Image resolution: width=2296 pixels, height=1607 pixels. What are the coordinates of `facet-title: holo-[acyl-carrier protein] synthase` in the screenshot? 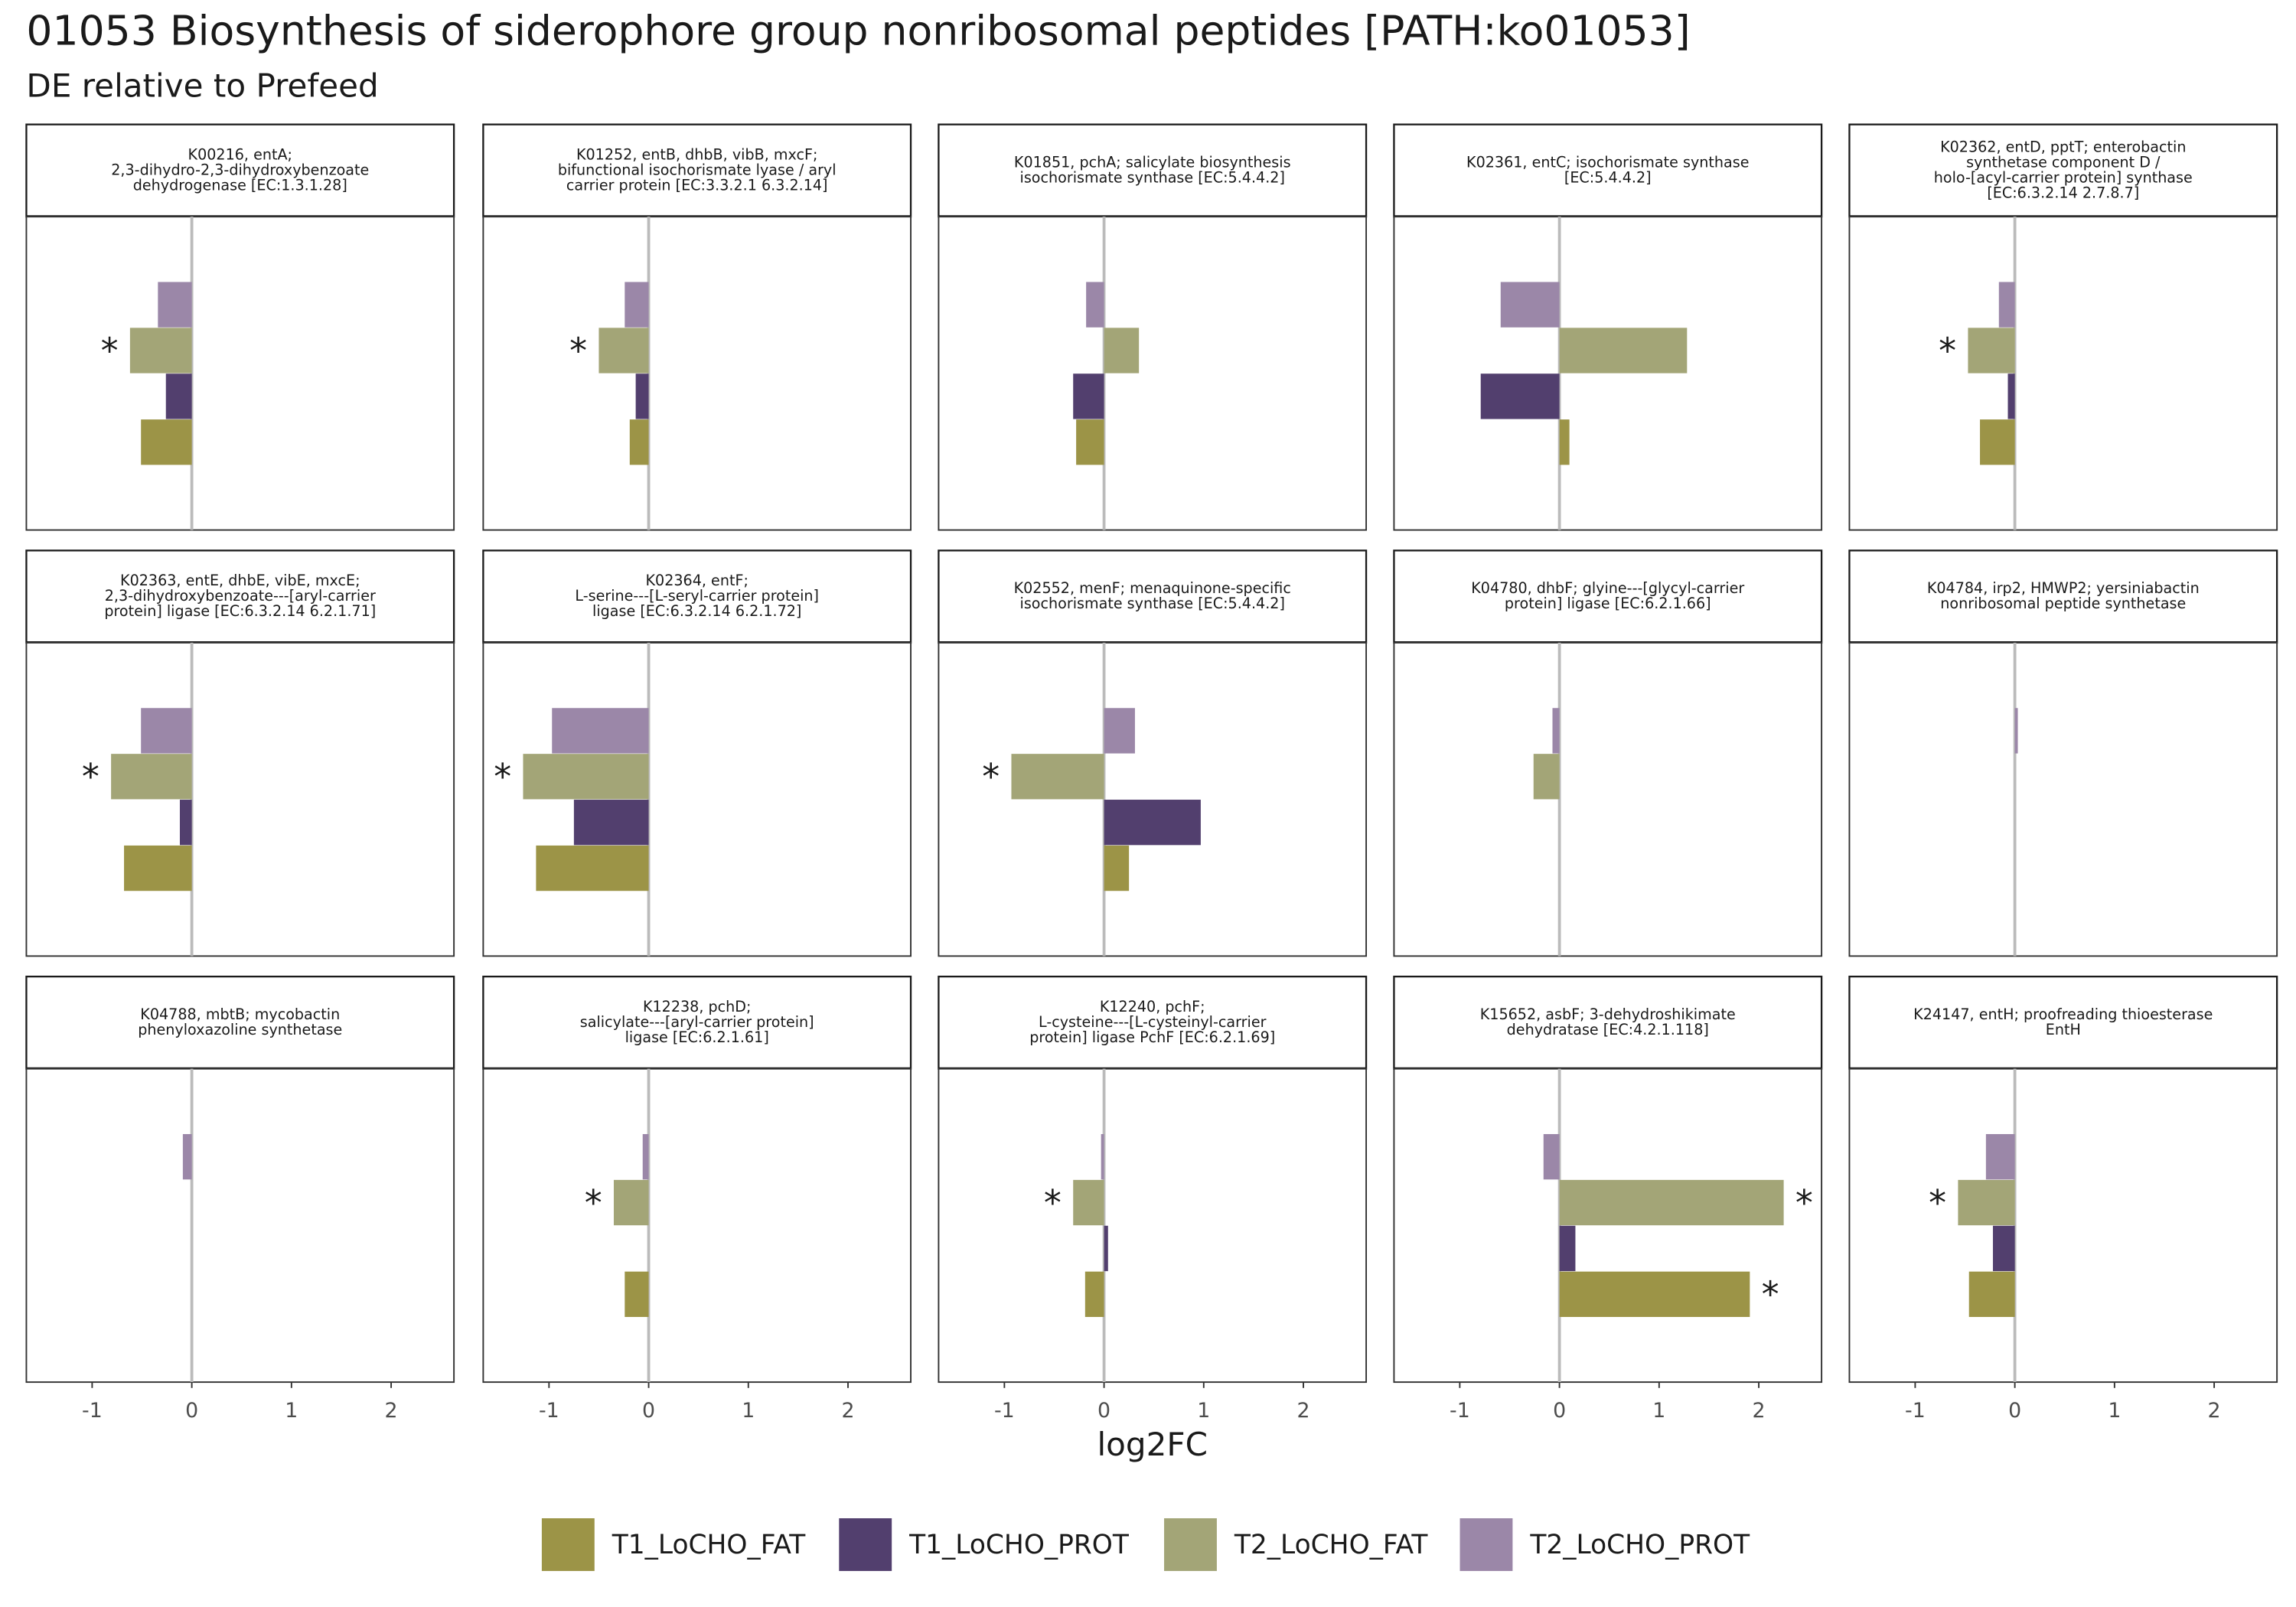 It's located at (2063, 177).